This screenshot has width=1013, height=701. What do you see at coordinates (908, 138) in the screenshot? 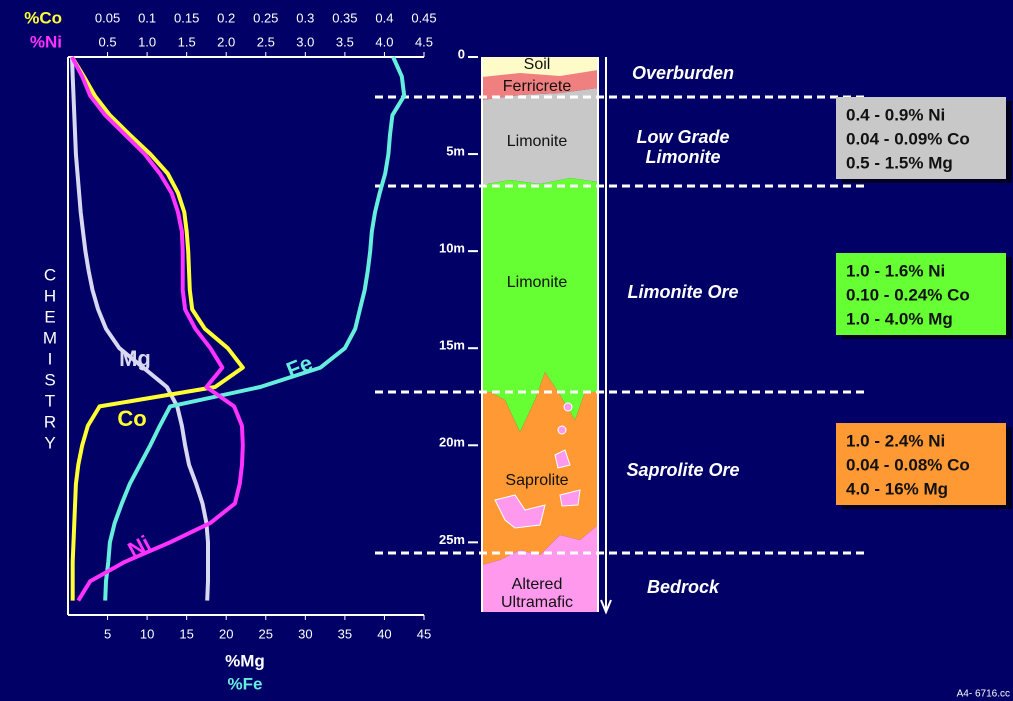
I see `grade-text: 0.04 - 0.09% Co` at bounding box center [908, 138].